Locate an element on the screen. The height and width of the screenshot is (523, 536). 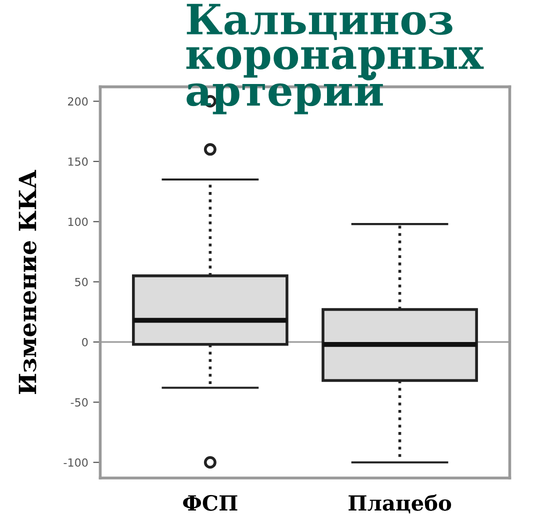
y-tick-label: 100 is located at coordinates (78, 222).